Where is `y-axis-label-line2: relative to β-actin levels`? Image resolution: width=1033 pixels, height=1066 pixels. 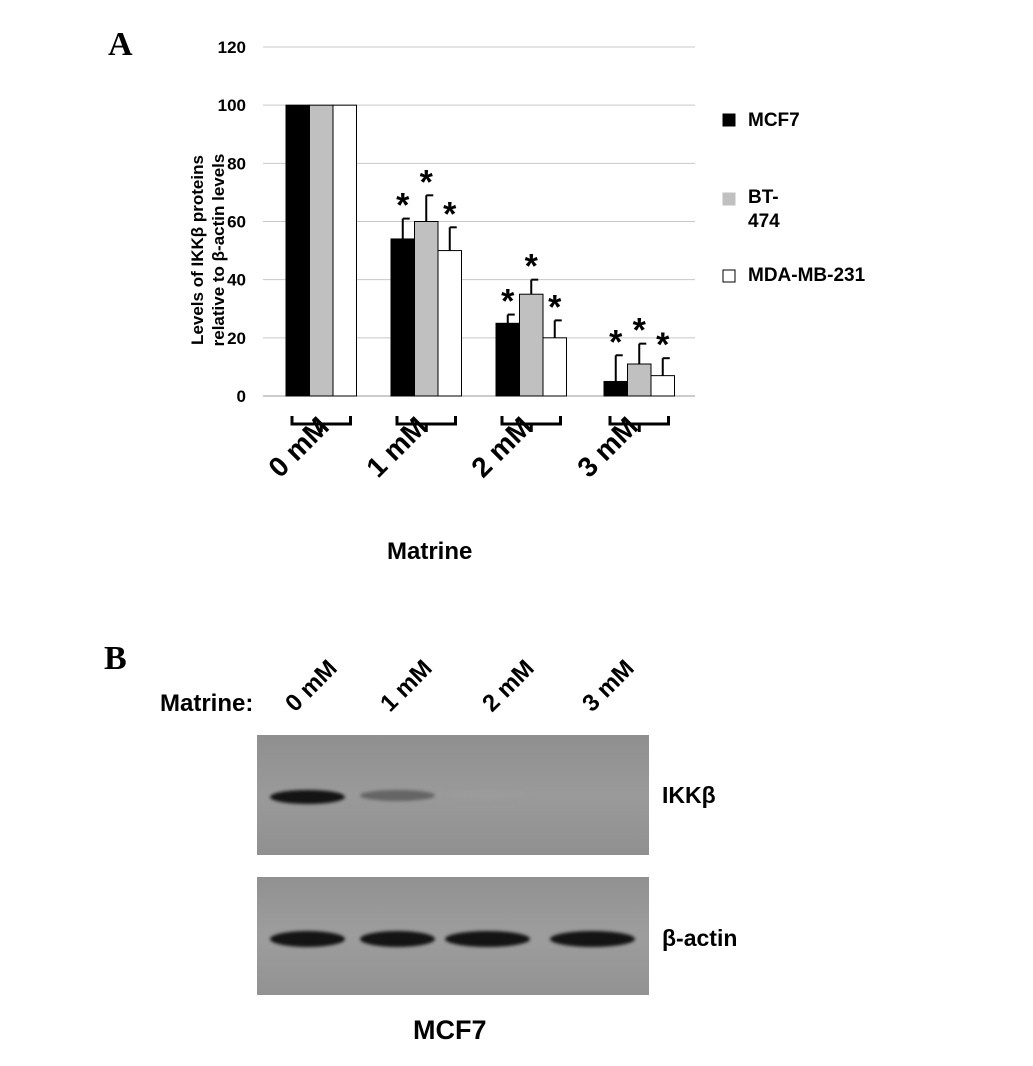
y-axis-label-line2: relative to β-actin levels is located at coordinates (218, 250).